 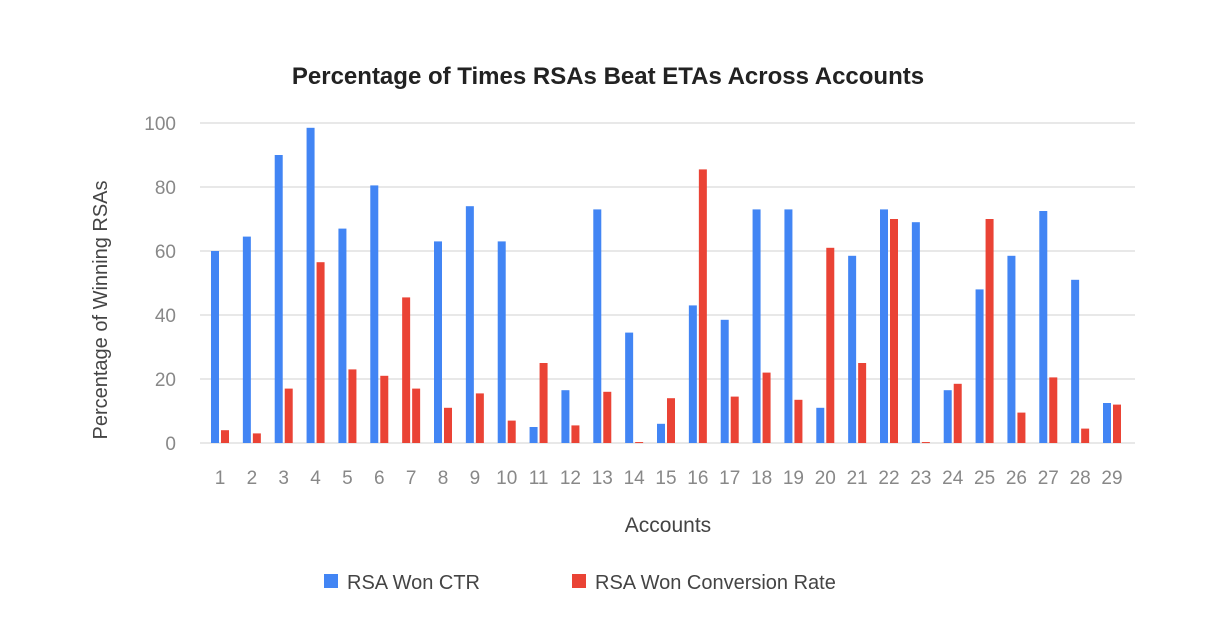 I want to click on legend: RSA Won CTR RSA Won Conversion Rate, so click(x=580, y=583).